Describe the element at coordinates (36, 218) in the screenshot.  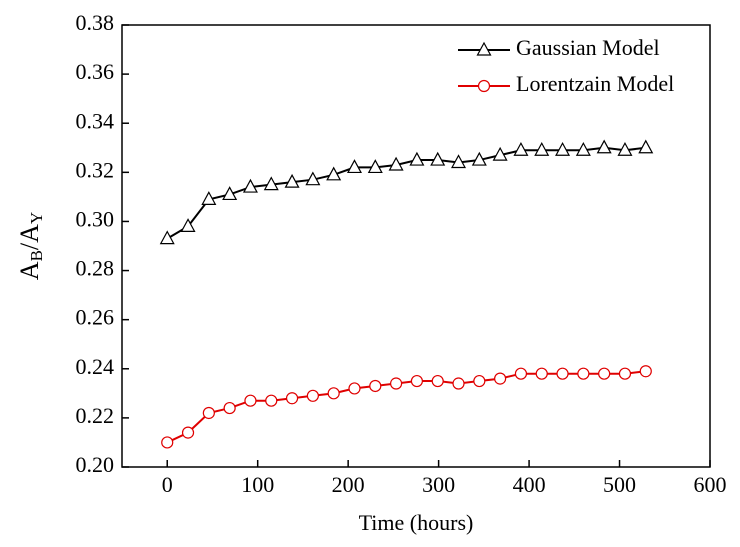
I see `y-label-sub: Y` at that location.